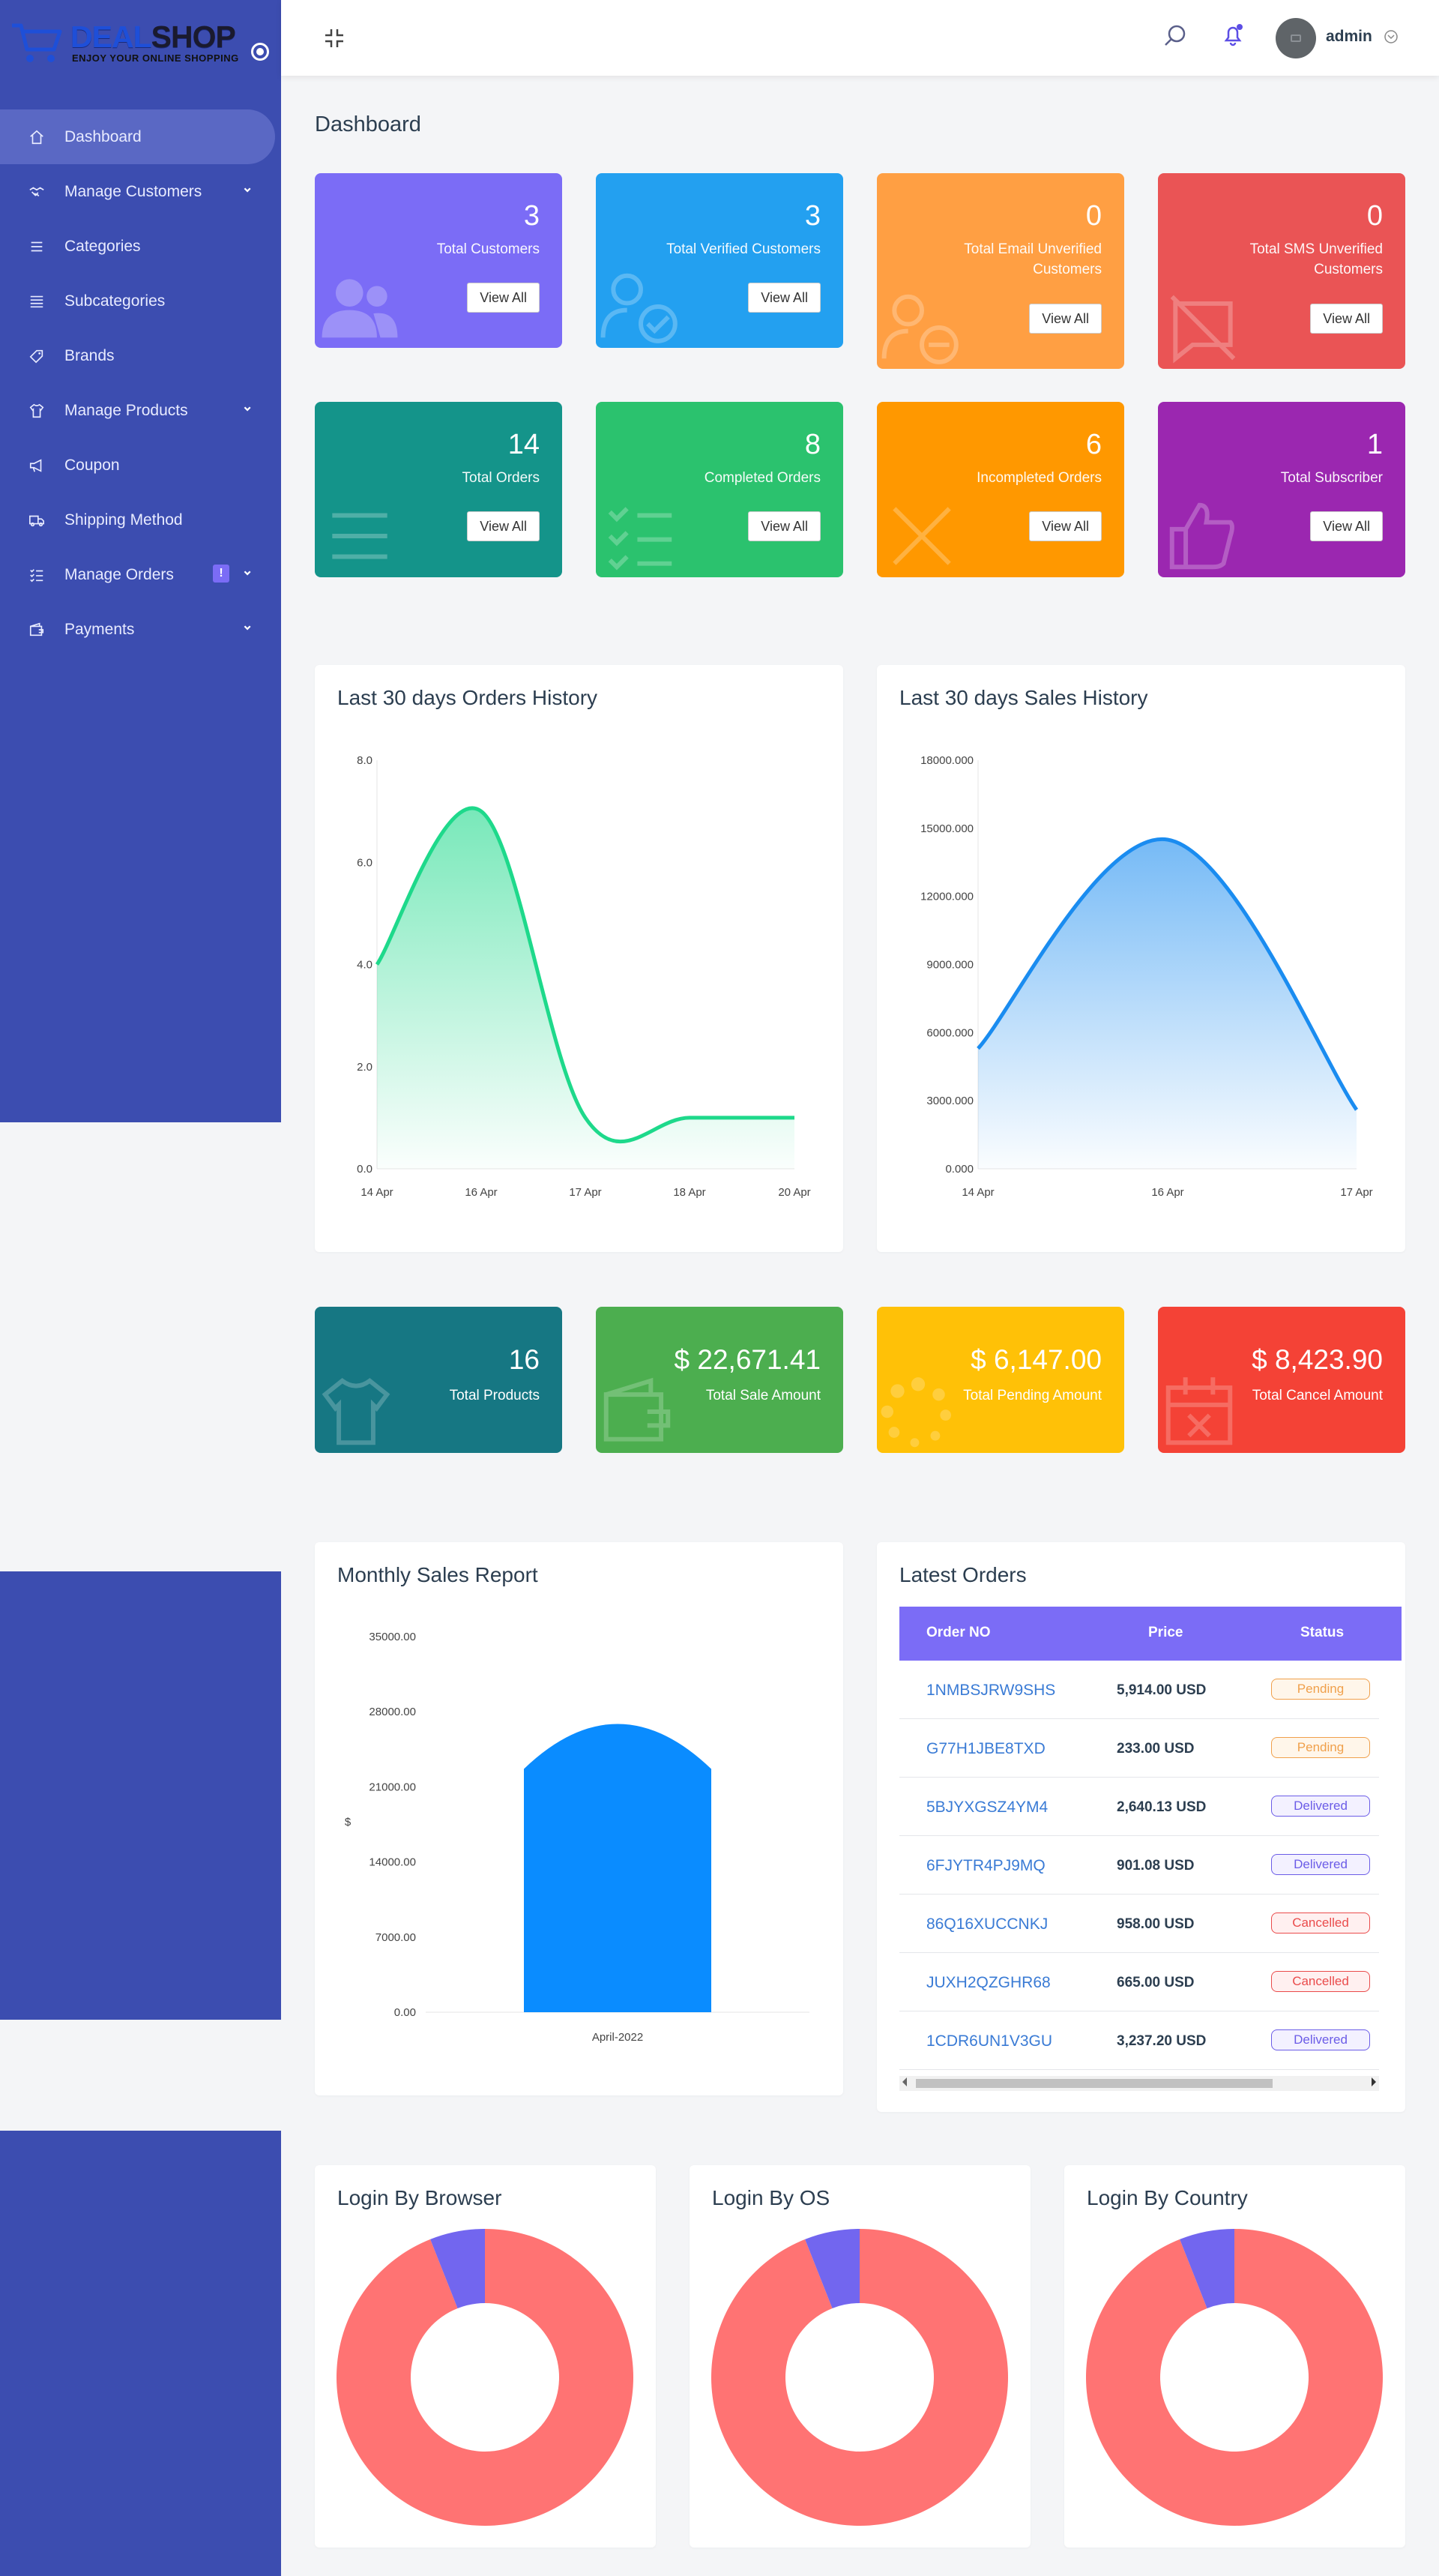 This screenshot has height=2576, width=1439. I want to click on brand-logo: DEALSHOP ENJOY YOUR ONLINE SHOPPING, so click(130, 44).